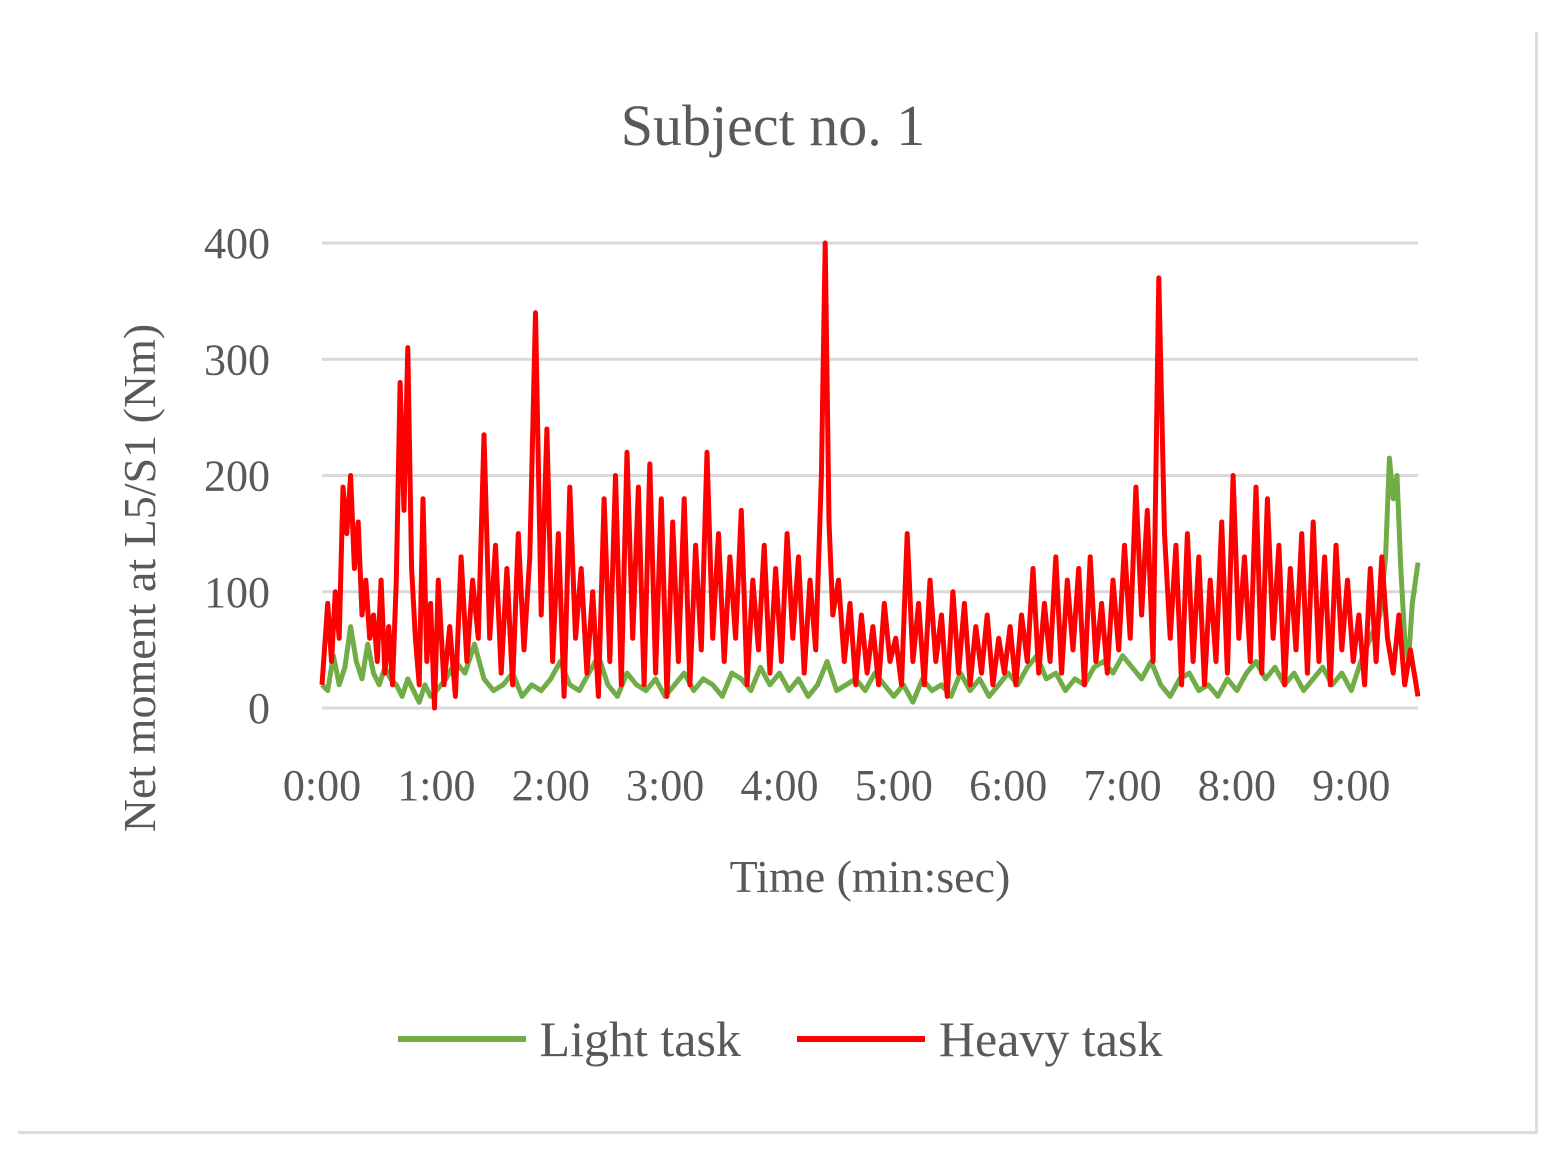  What do you see at coordinates (779, 785) in the screenshot?
I see `x-tick-label: 4:00` at bounding box center [779, 785].